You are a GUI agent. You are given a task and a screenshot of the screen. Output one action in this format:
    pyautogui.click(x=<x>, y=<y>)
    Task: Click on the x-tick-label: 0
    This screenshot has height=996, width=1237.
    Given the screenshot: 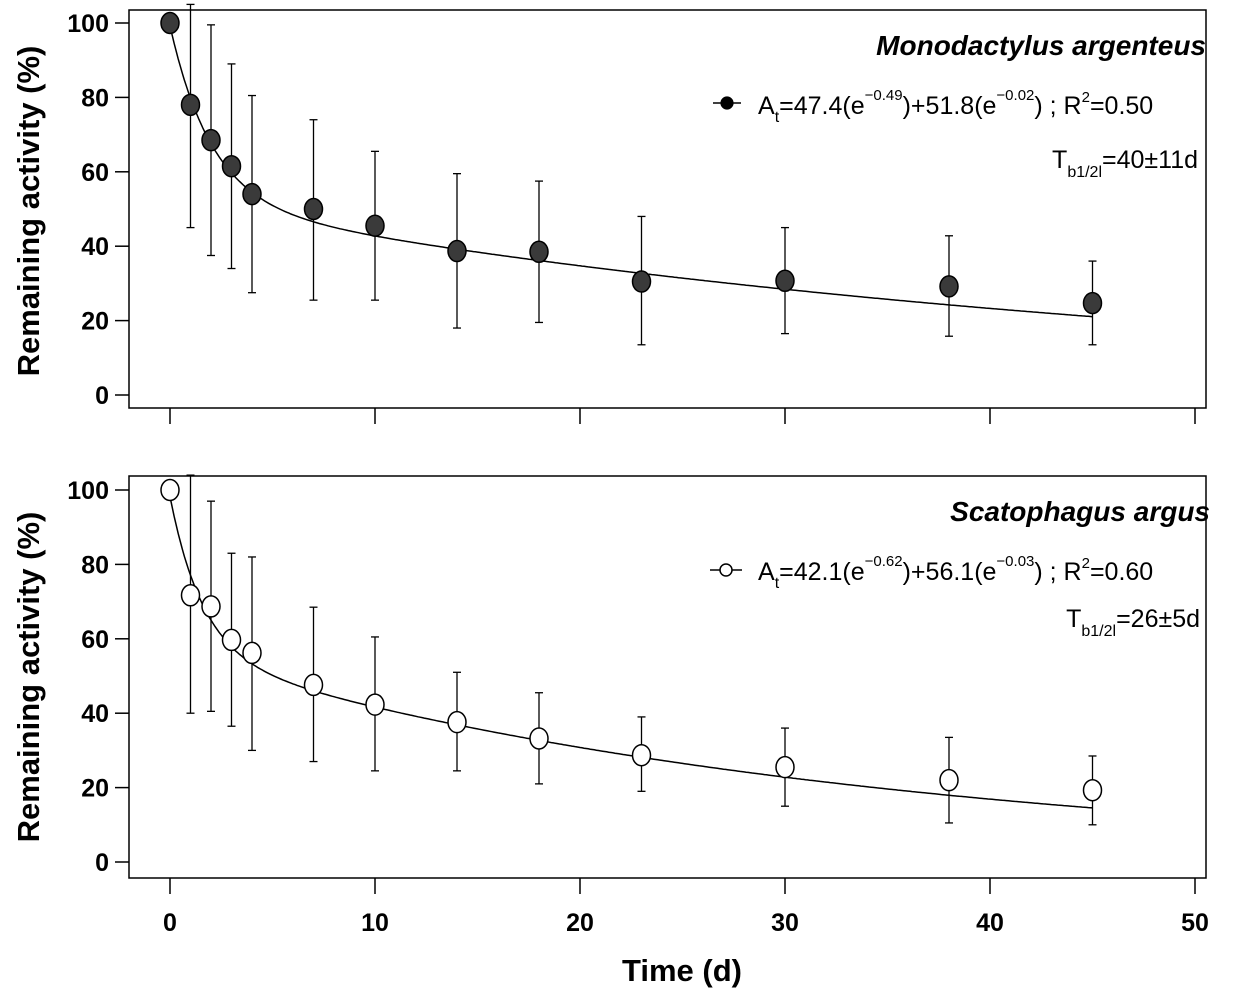 What is the action you would take?
    pyautogui.click(x=170, y=923)
    